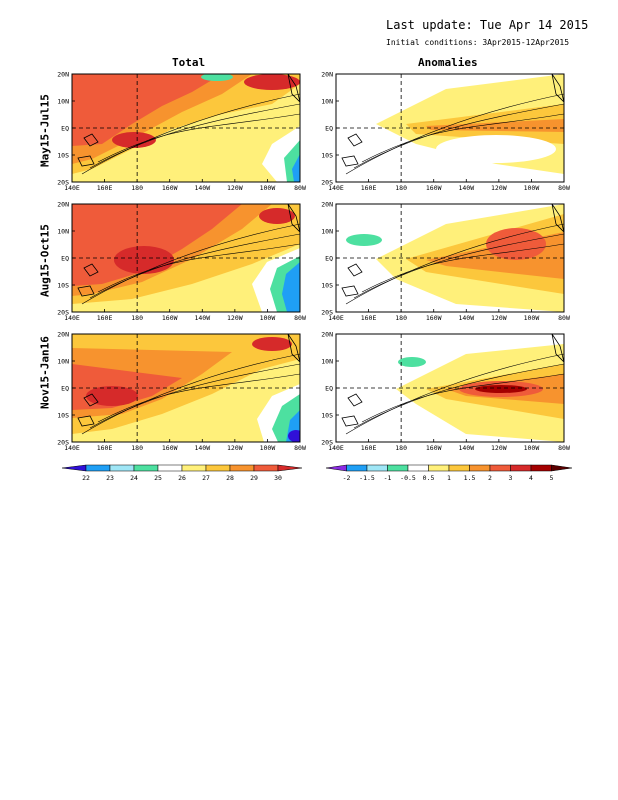  I want to click on colorbar-label: 2, so click(490, 478).